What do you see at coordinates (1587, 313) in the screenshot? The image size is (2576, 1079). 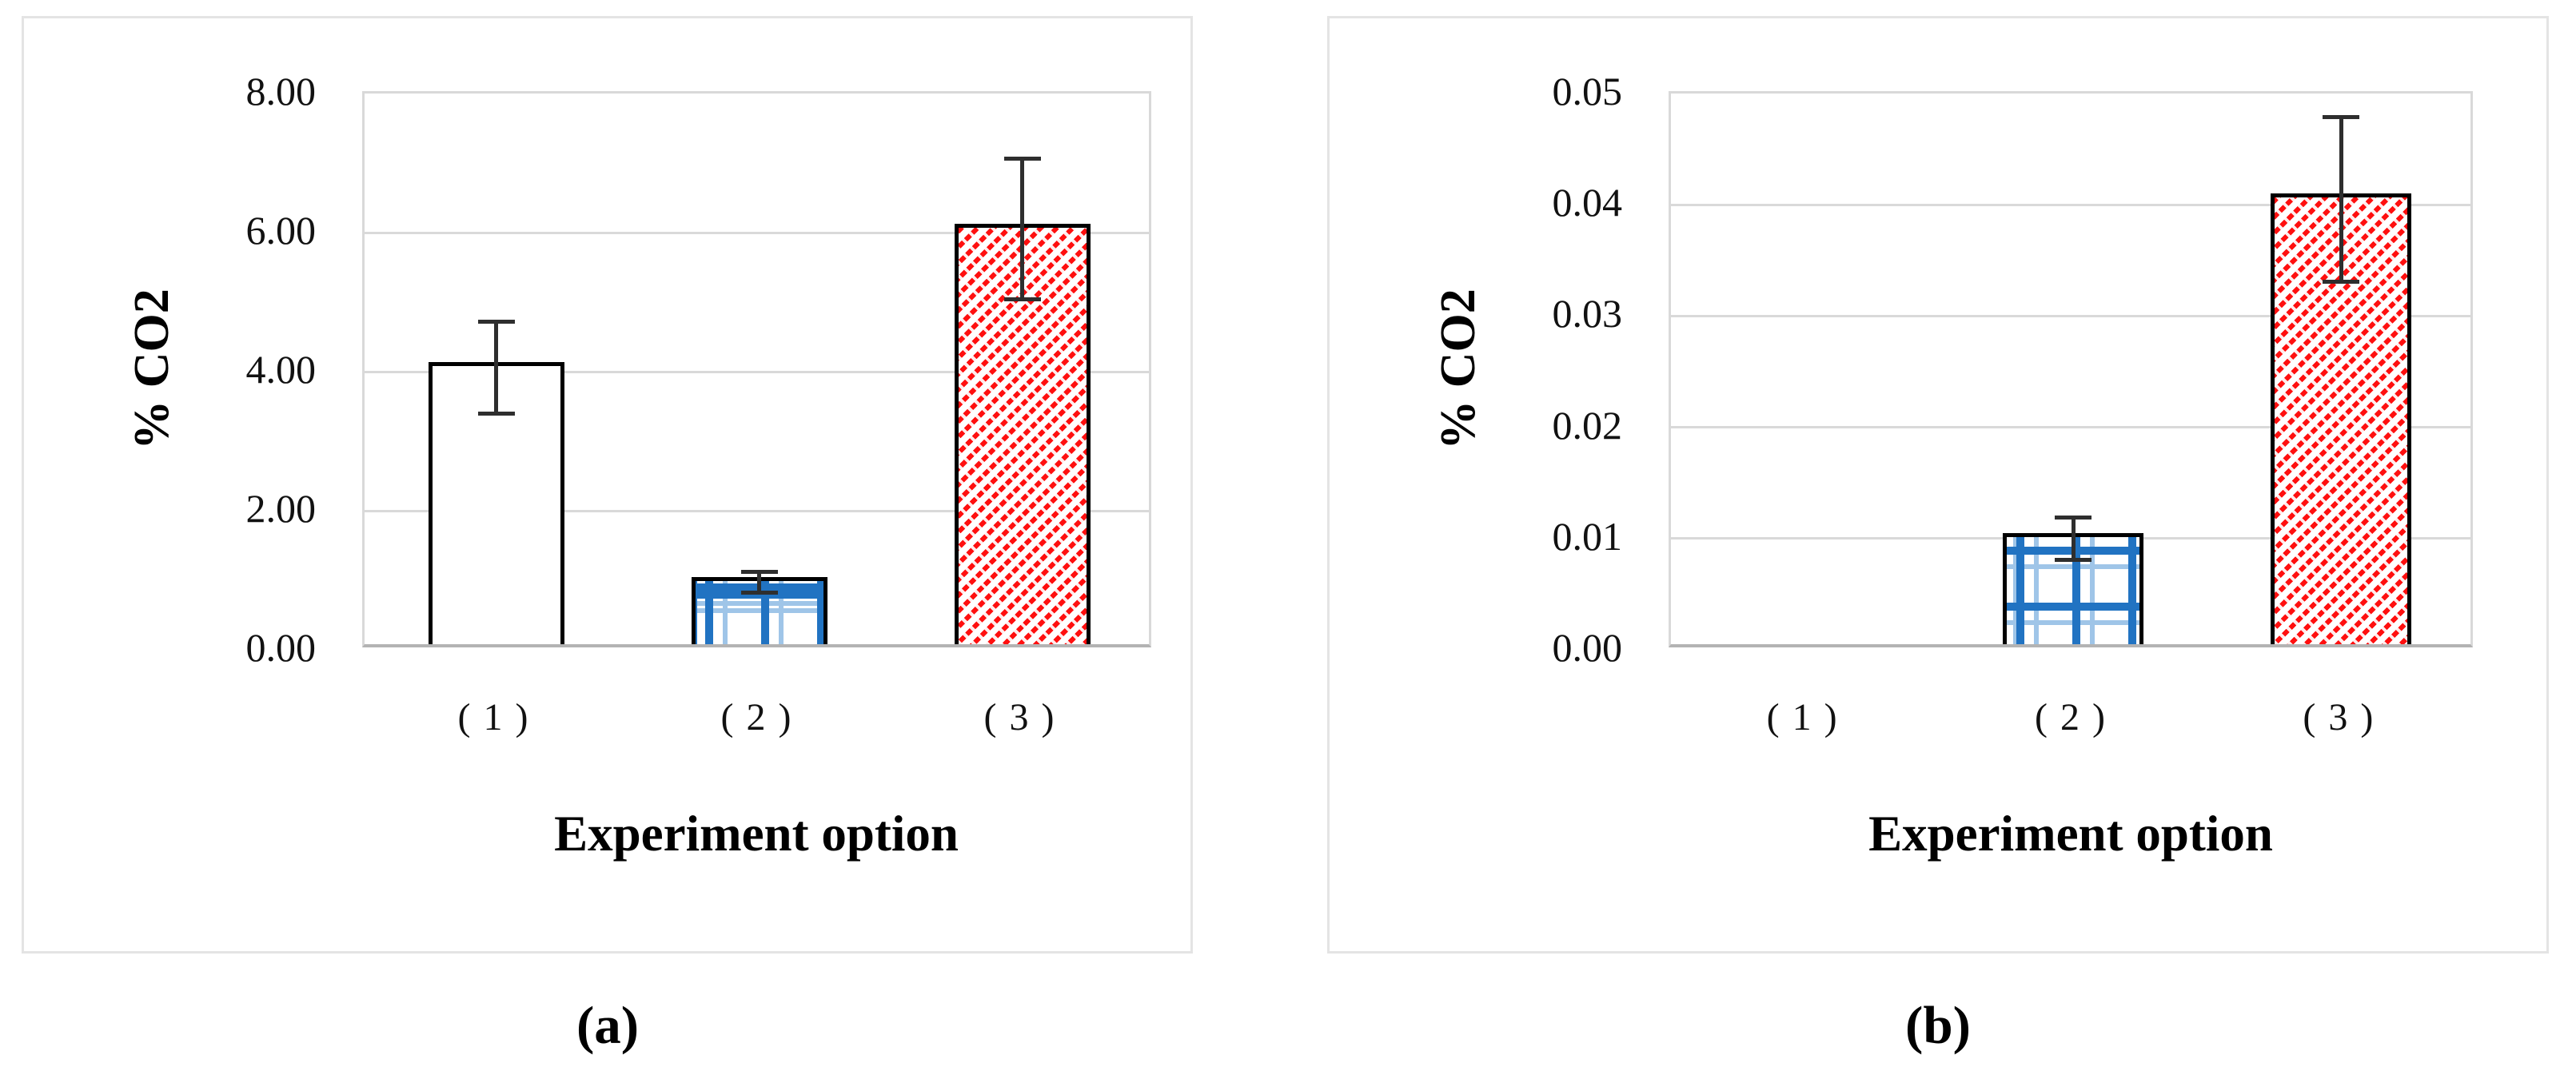 I see `y-tick-label: 0.03` at bounding box center [1587, 313].